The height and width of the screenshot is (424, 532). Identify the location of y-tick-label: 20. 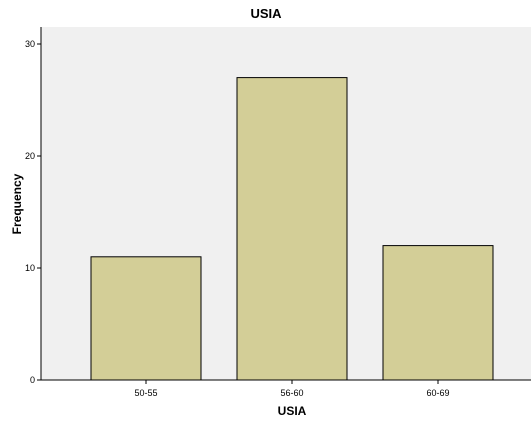
(30, 156).